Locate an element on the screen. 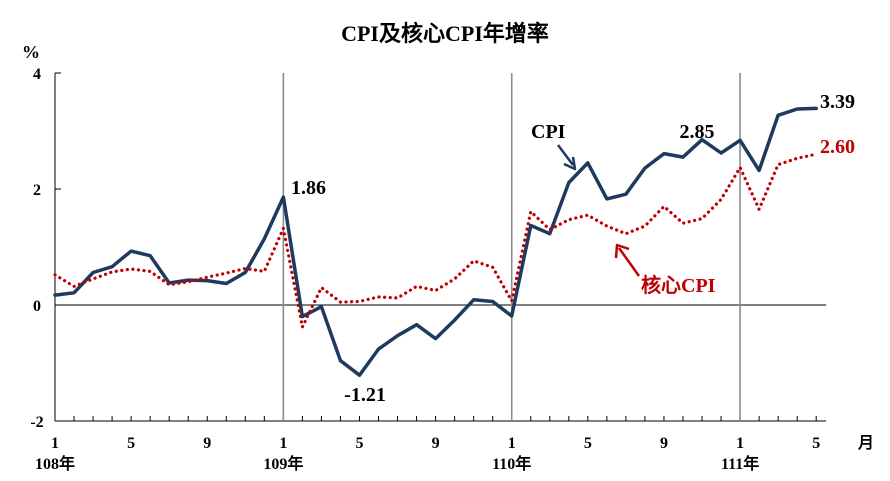 This screenshot has height=481, width=890. core-cpi-label-arrow is located at coordinates (629, 262).